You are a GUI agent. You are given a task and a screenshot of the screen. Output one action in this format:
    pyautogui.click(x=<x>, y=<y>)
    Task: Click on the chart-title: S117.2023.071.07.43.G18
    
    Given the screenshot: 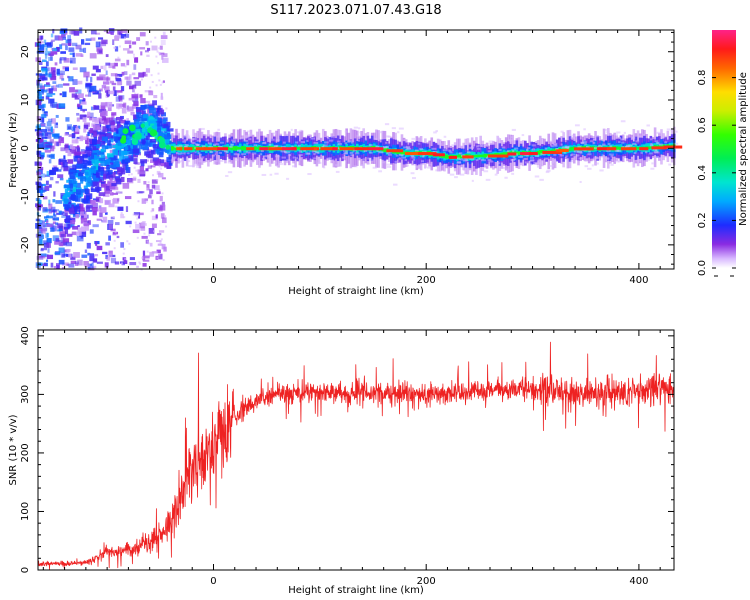 What is the action you would take?
    pyautogui.click(x=355, y=10)
    